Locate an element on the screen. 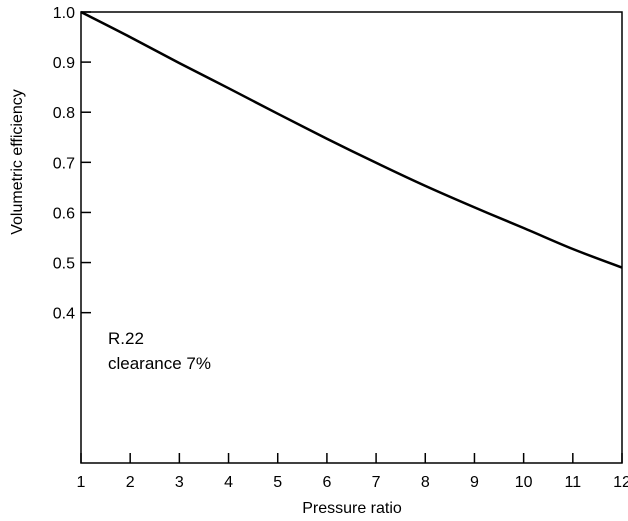  y-tick-label: 1.0 is located at coordinates (64, 13).